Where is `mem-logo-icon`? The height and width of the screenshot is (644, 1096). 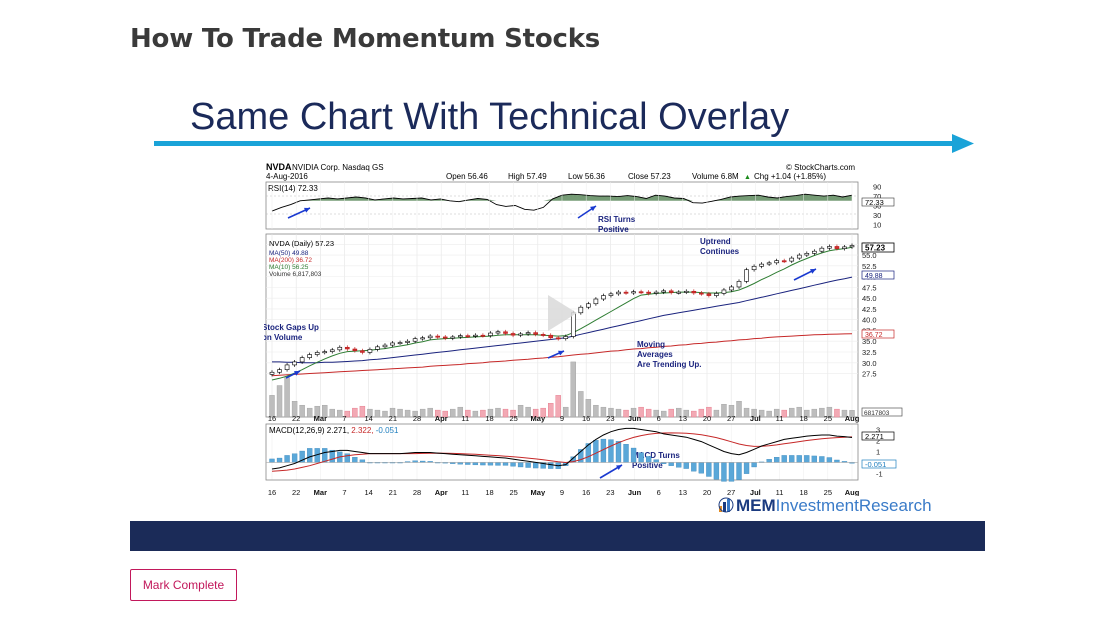 mem-logo-icon is located at coordinates (726, 505).